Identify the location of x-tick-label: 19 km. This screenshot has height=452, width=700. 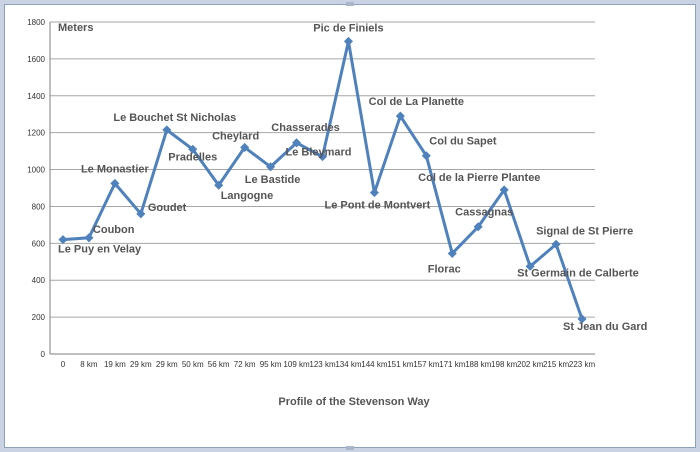
(115, 364).